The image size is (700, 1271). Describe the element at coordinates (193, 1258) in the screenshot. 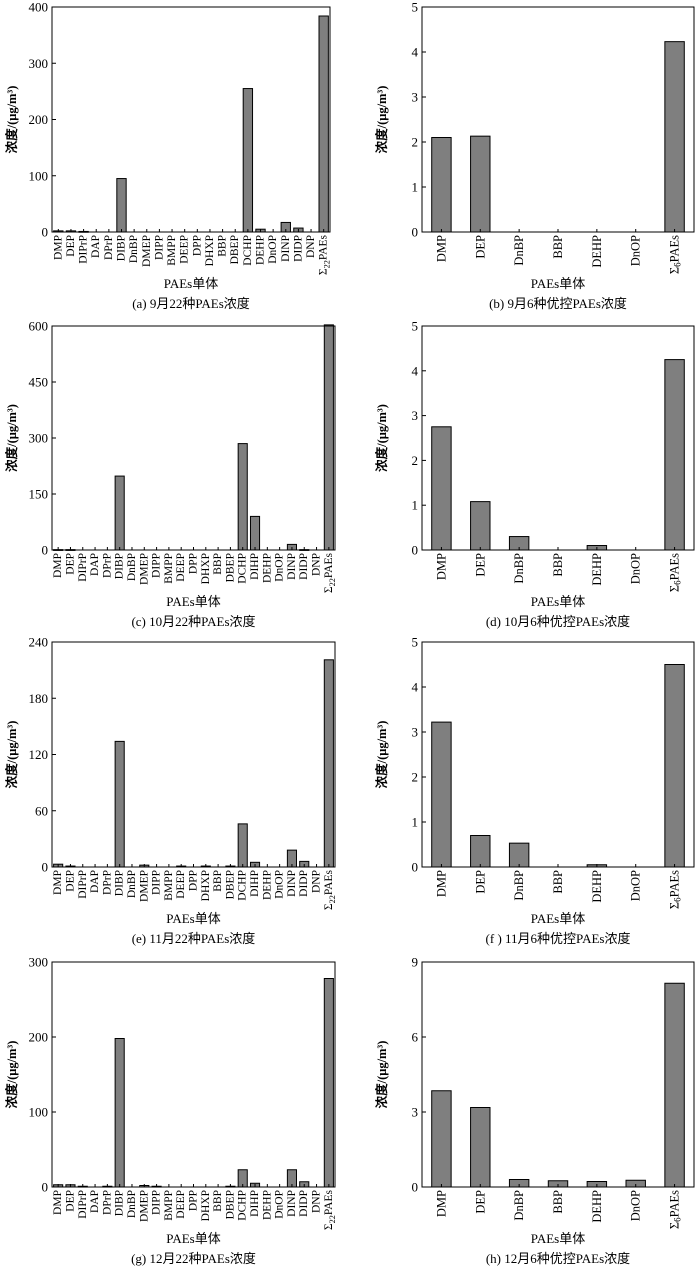

I see `panel-caption: (g) 12月22种PAEs浓度` at that location.